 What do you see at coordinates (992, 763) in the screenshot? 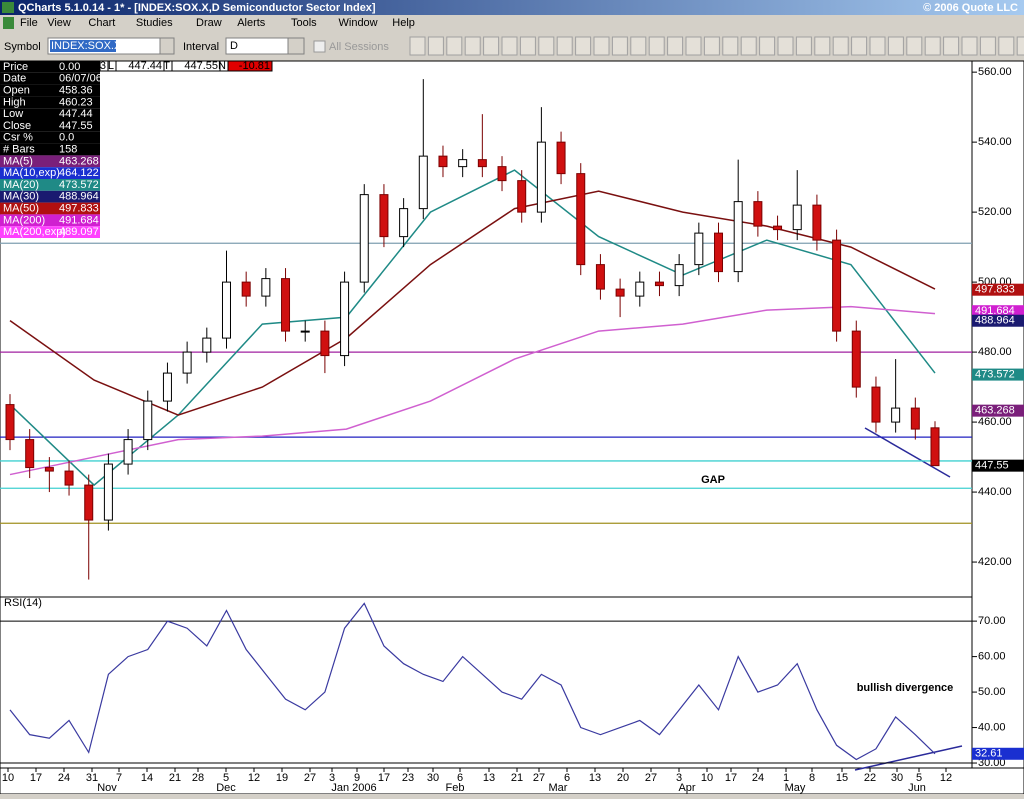
I see `y-tick-label: 30.00` at bounding box center [992, 763].